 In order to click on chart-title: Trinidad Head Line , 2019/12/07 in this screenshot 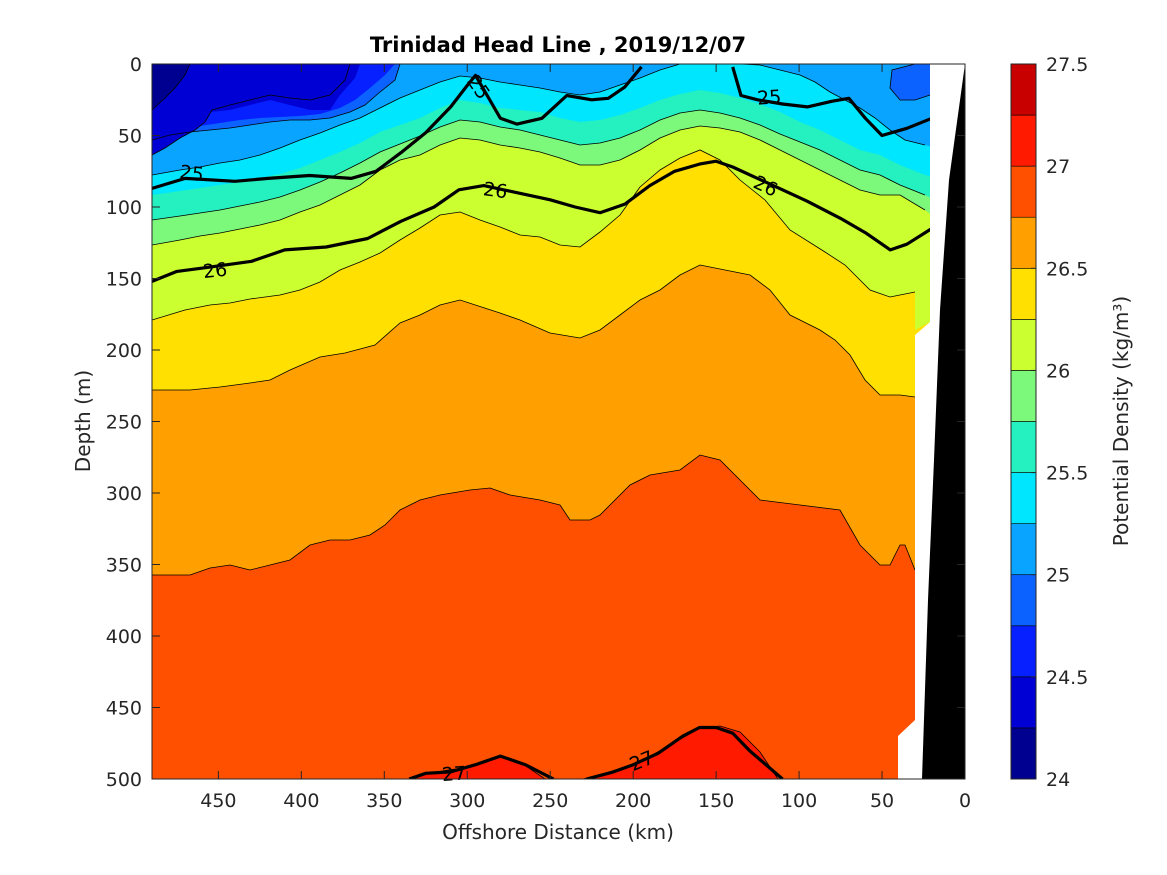, I will do `click(558, 45)`.